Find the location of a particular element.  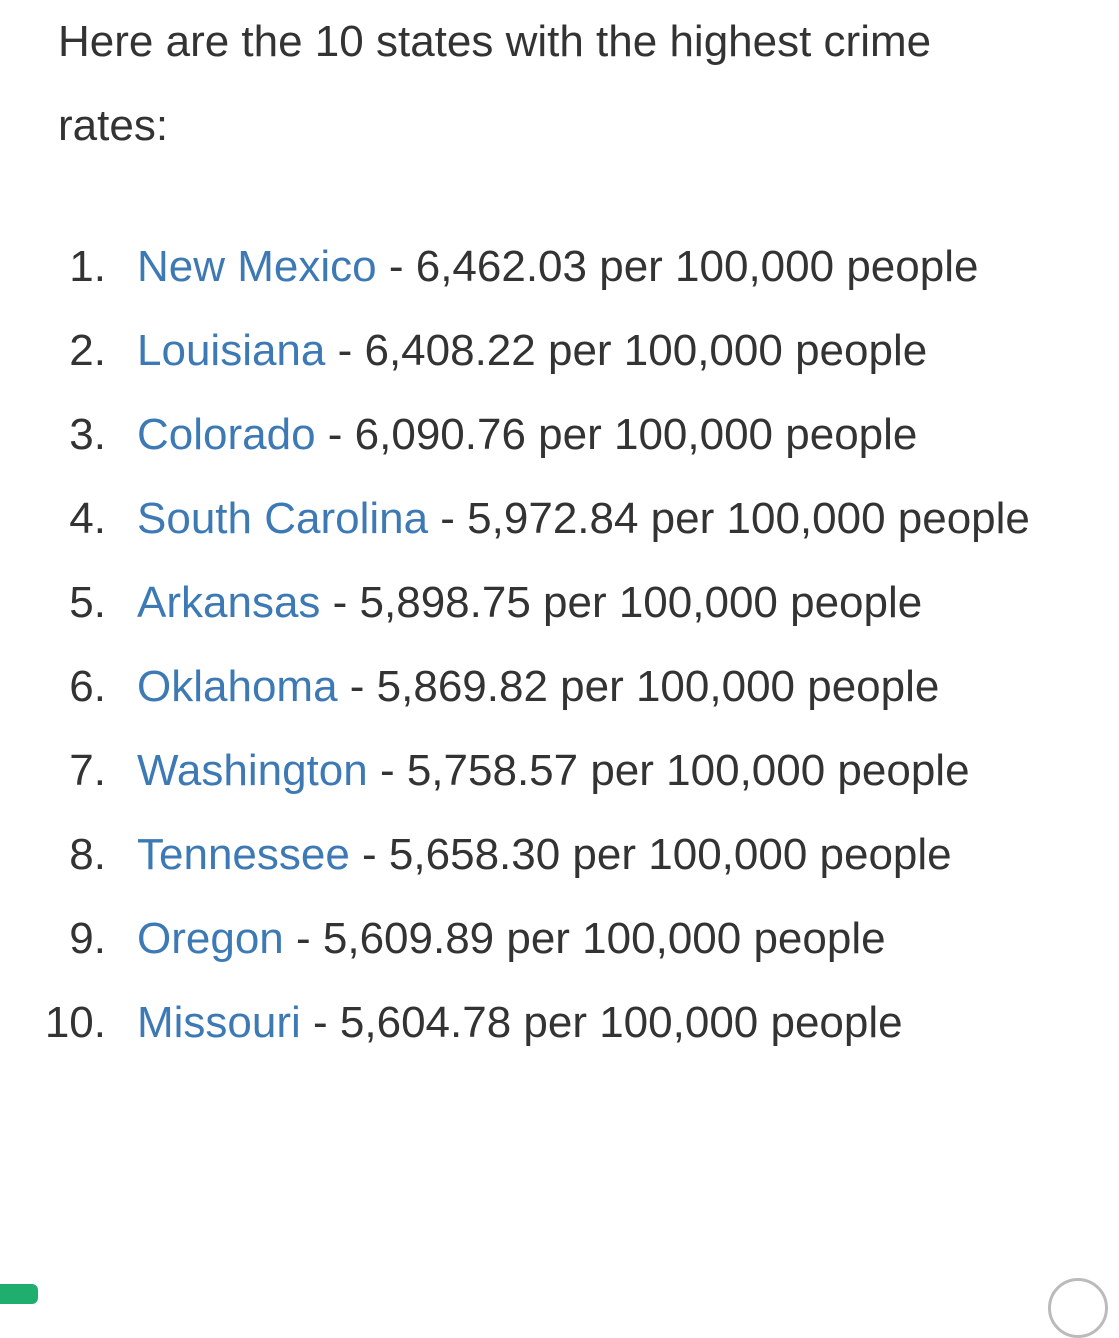

item-number: 4. is located at coordinates (87, 518).